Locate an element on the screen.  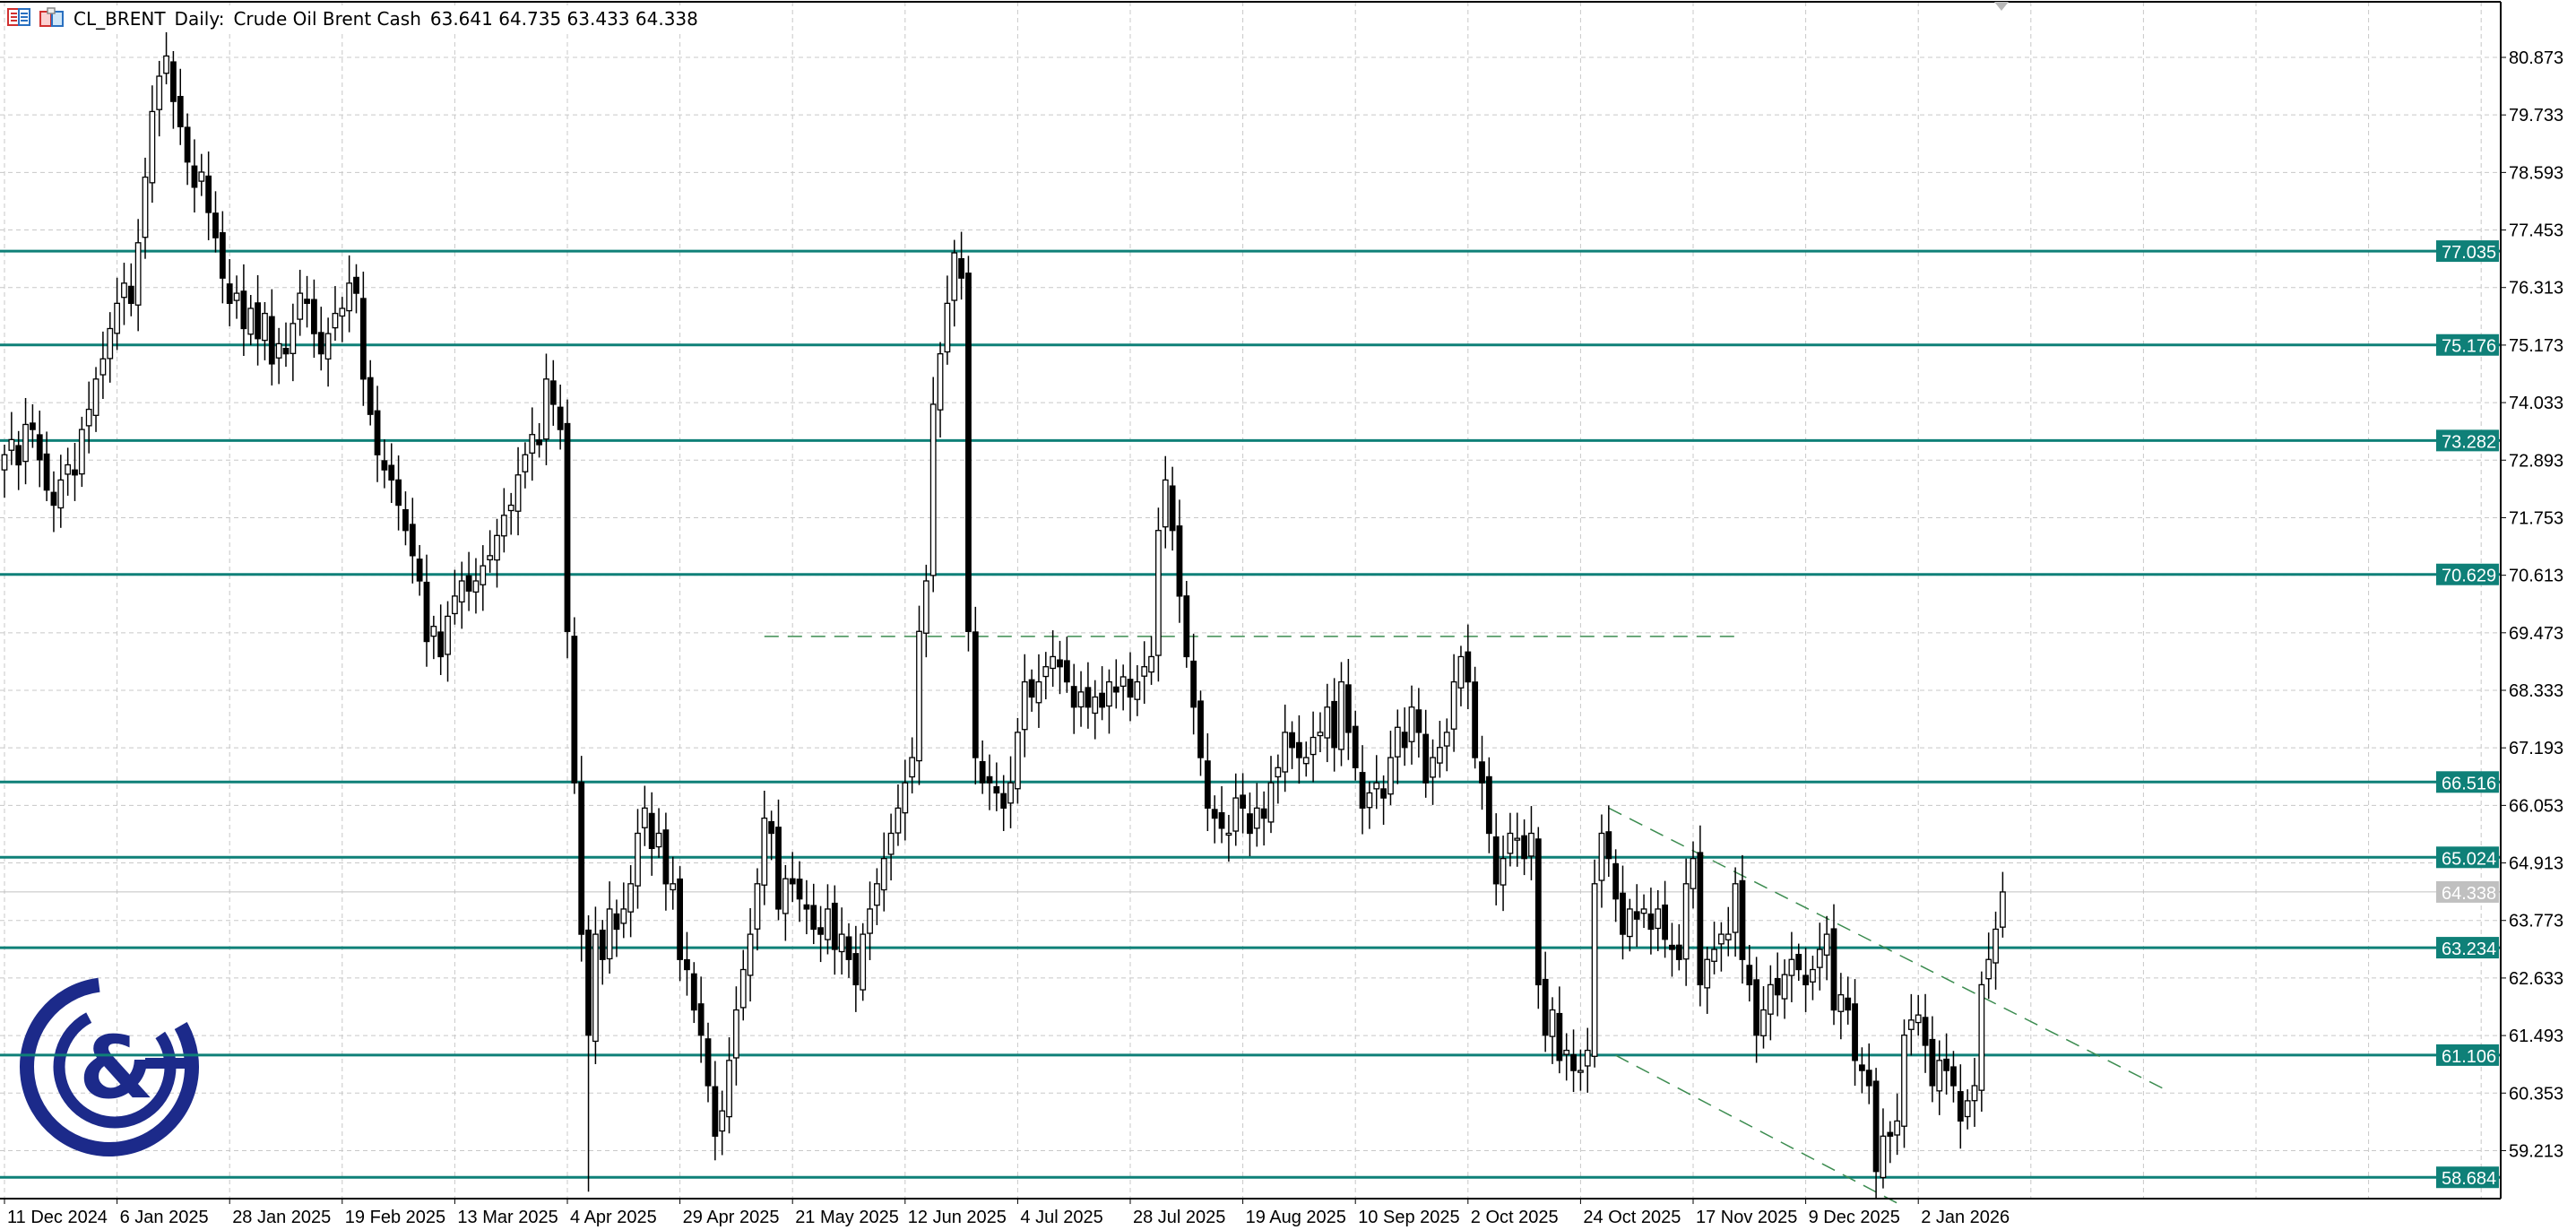
level-label: 73.282 is located at coordinates (2469, 442).